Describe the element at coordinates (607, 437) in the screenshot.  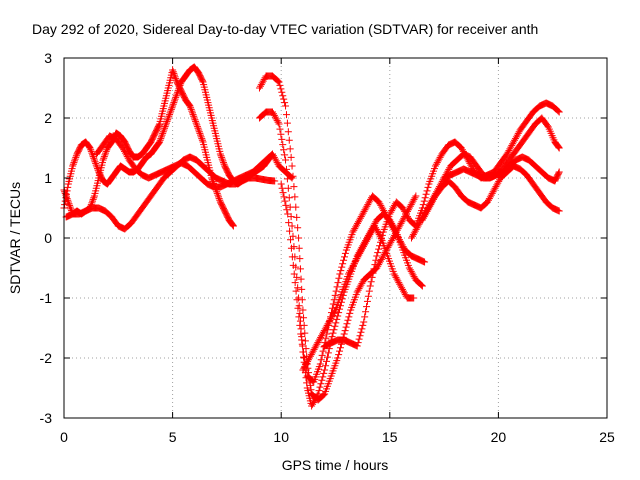
I see `x-tick-label: 25` at that location.